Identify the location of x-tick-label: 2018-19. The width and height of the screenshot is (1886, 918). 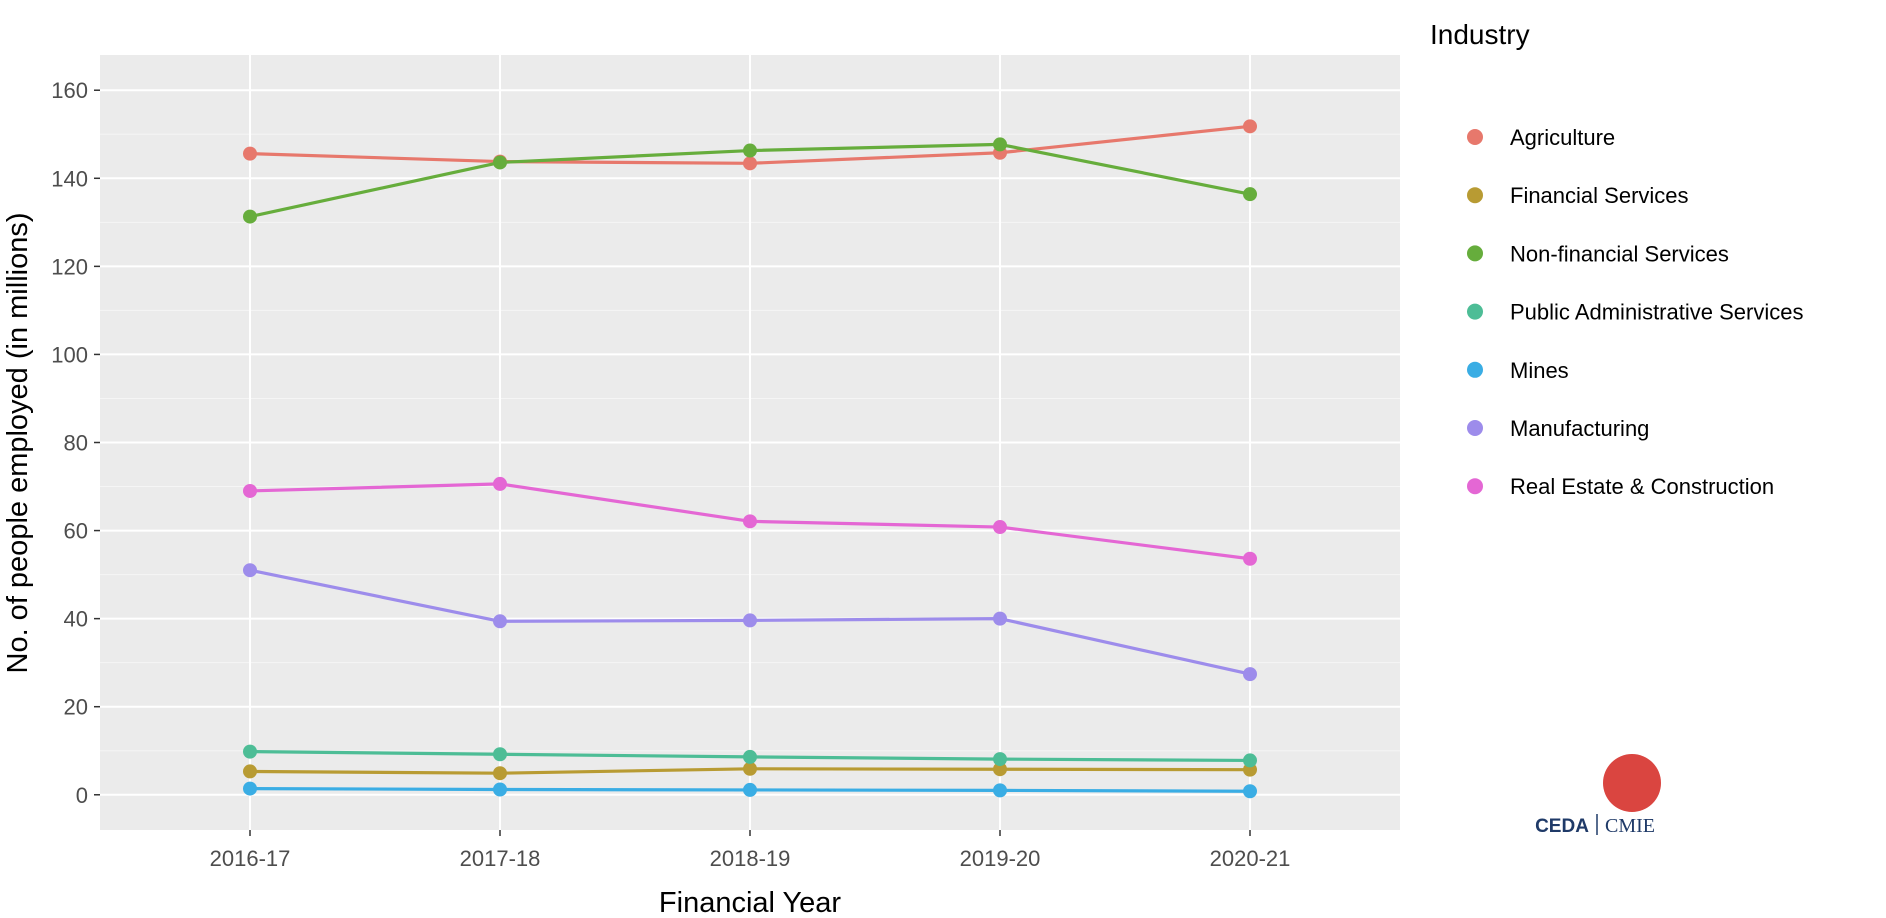
(750, 858).